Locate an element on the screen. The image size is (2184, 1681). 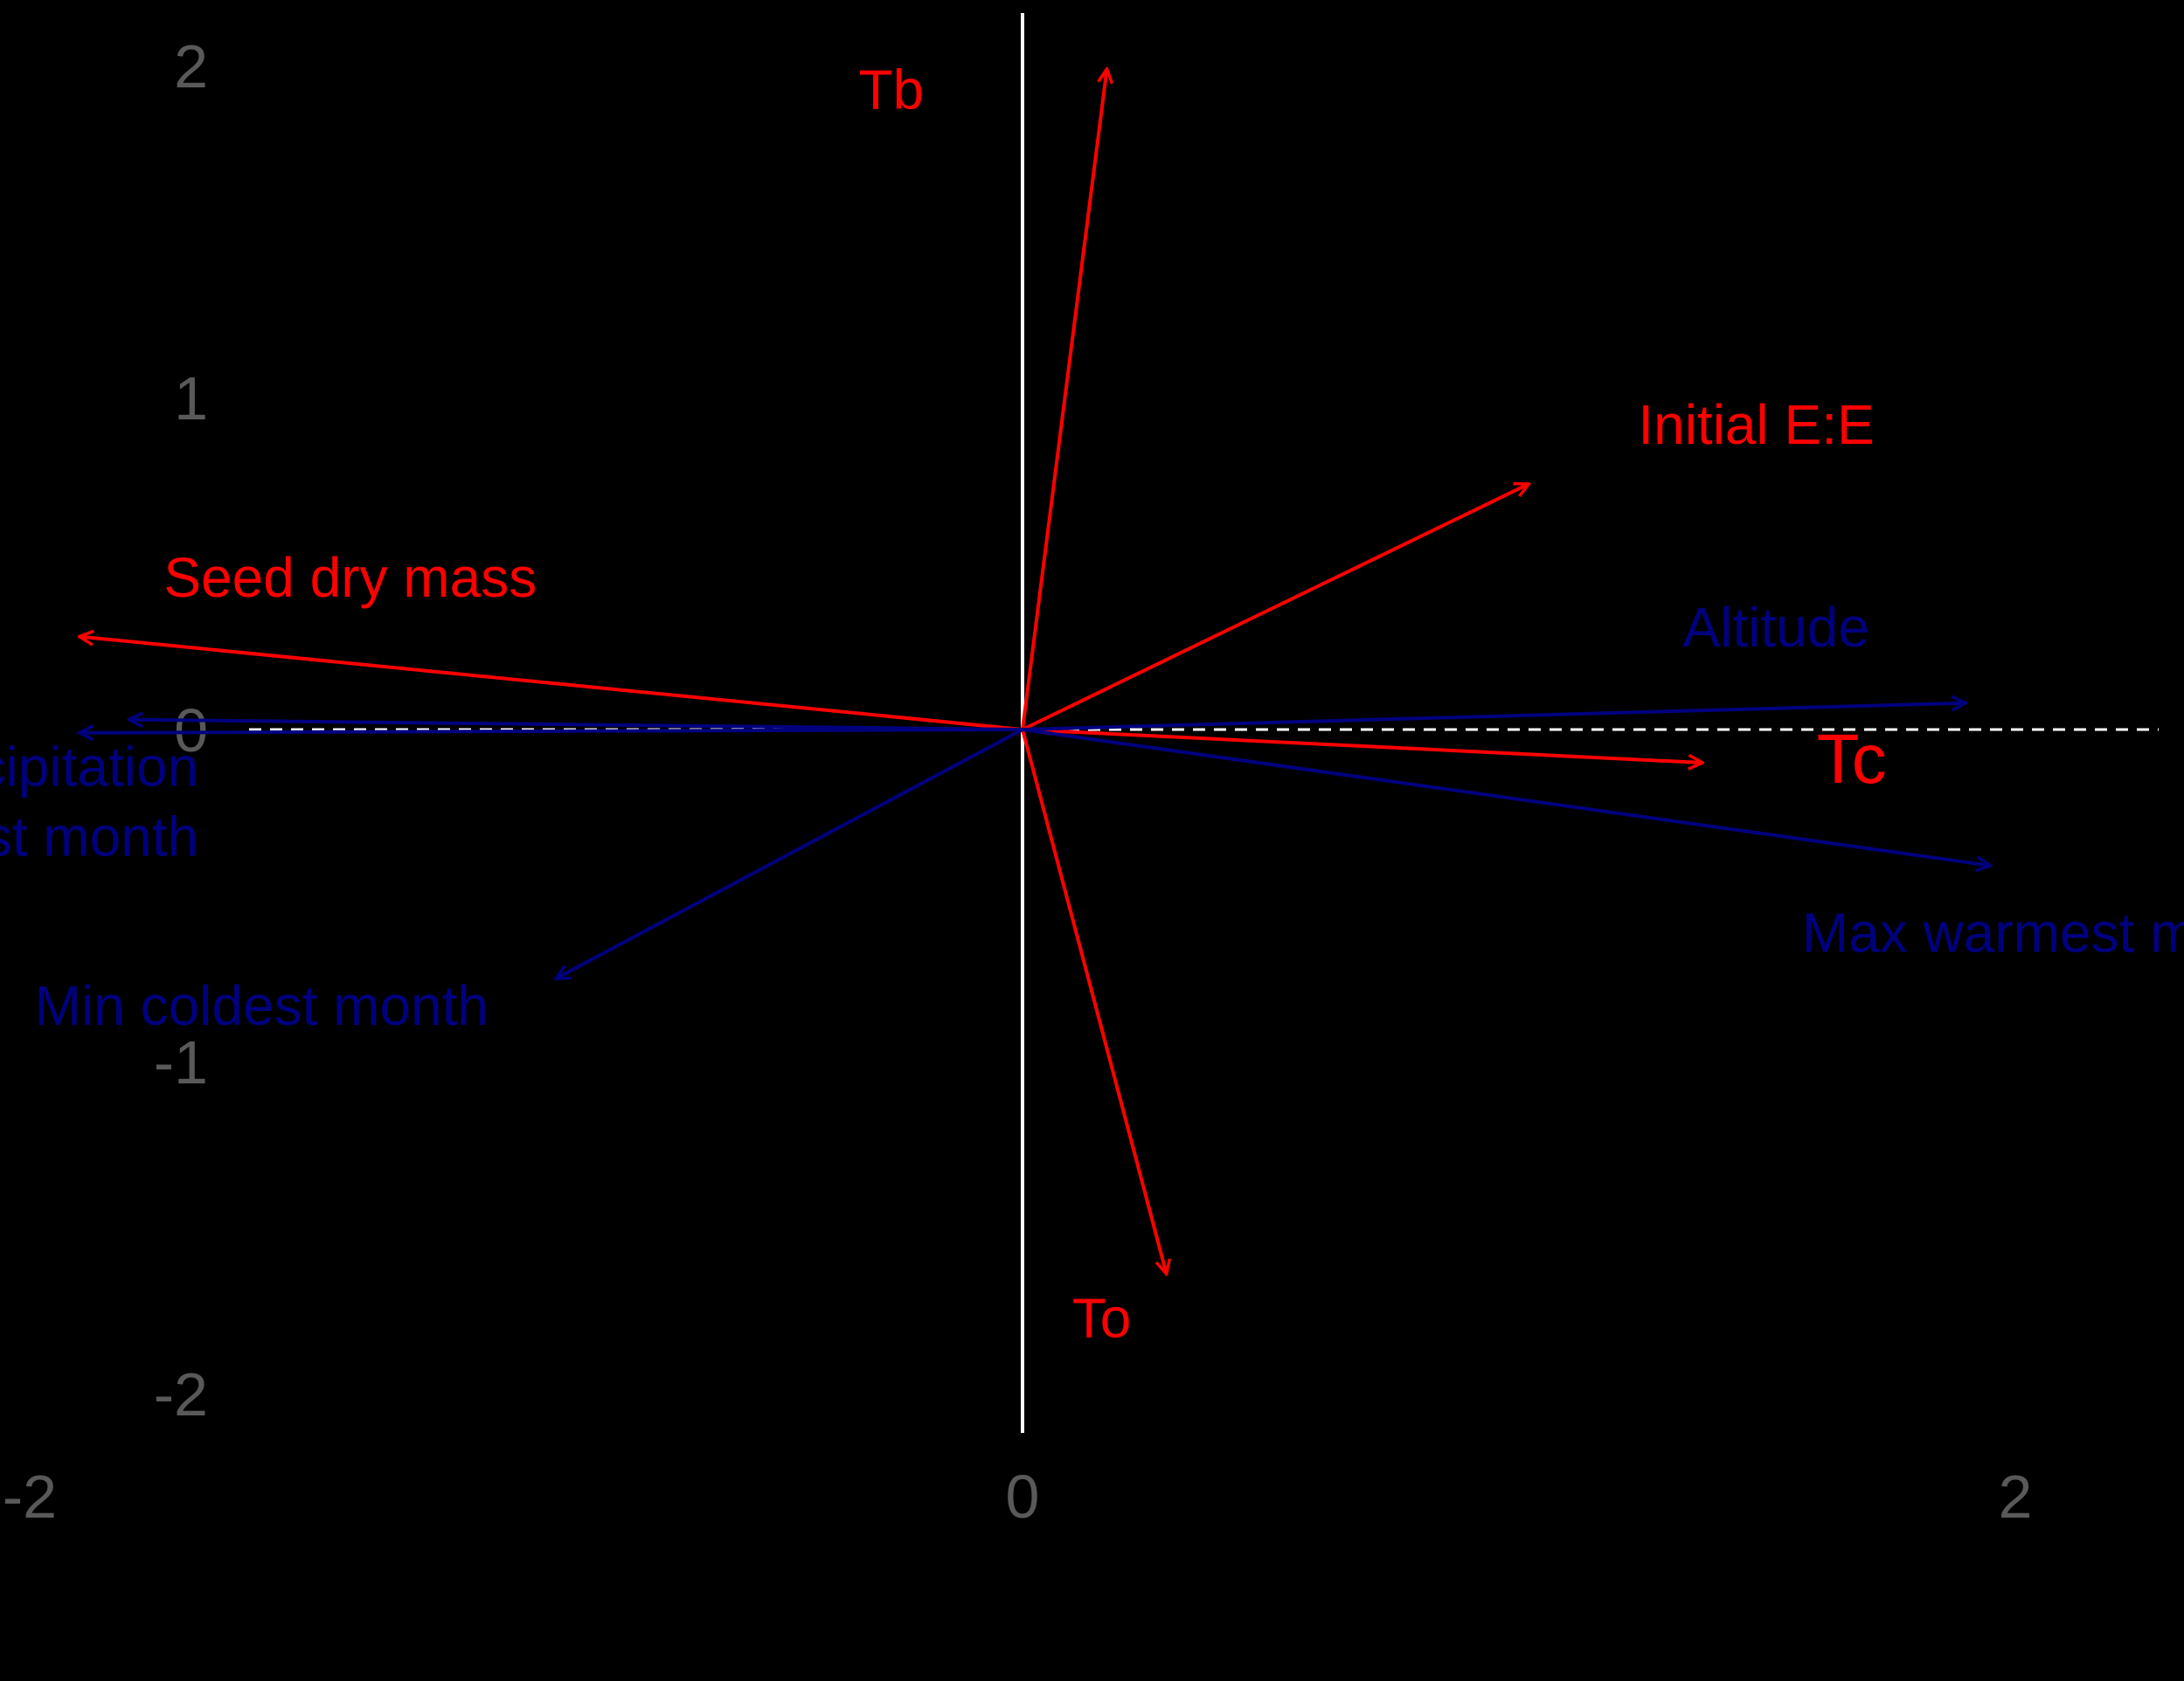
vector-max-warmest-month is located at coordinates (1506, 797).